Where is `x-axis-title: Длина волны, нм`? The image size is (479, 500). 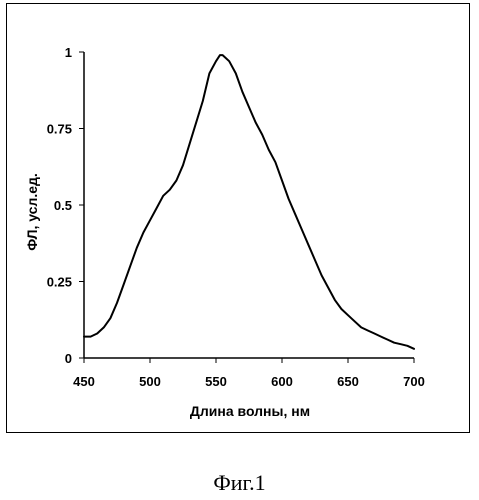 x-axis-title: Длина волны, нм is located at coordinates (250, 411).